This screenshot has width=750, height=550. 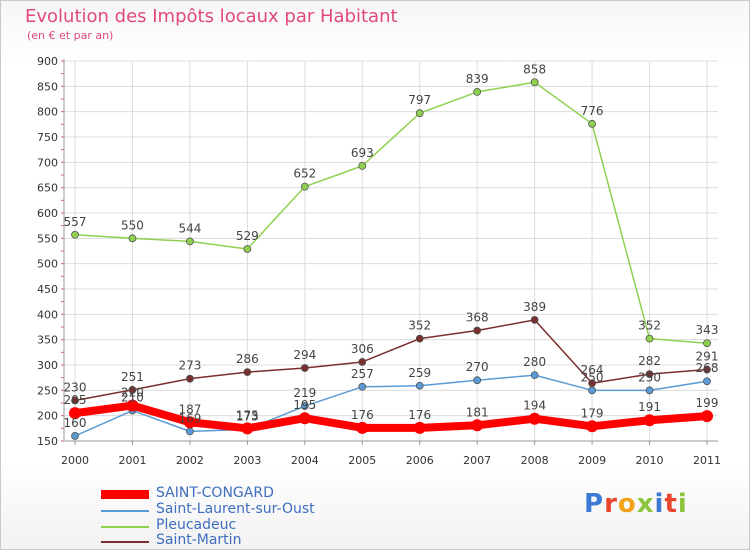 I want to click on x-tick-label: 2003, so click(x=247, y=460).